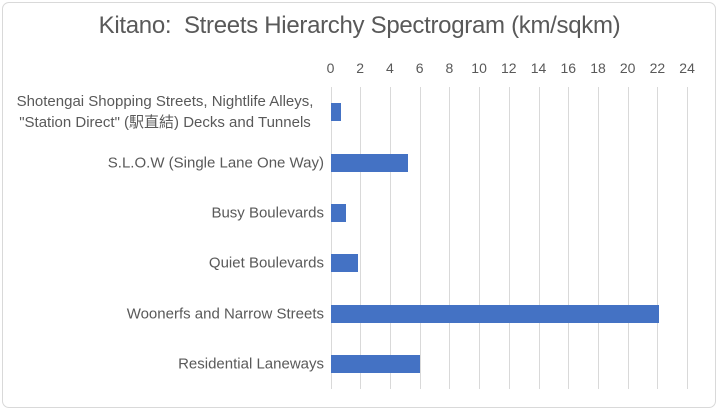 The image size is (719, 411). I want to click on axis-tick-label: 22, so click(657, 68).